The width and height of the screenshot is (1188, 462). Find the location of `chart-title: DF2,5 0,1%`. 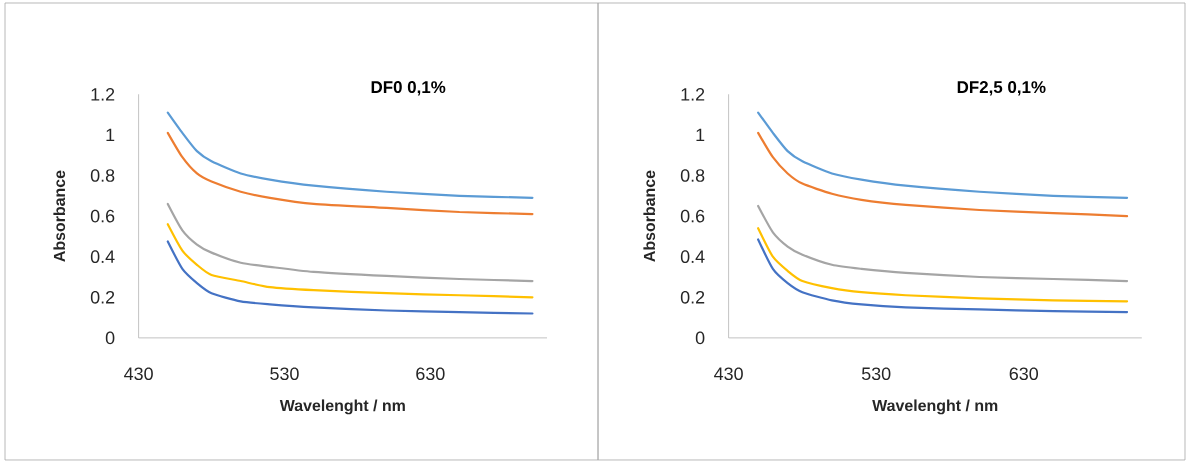

chart-title: DF2,5 0,1% is located at coordinates (1001, 88).